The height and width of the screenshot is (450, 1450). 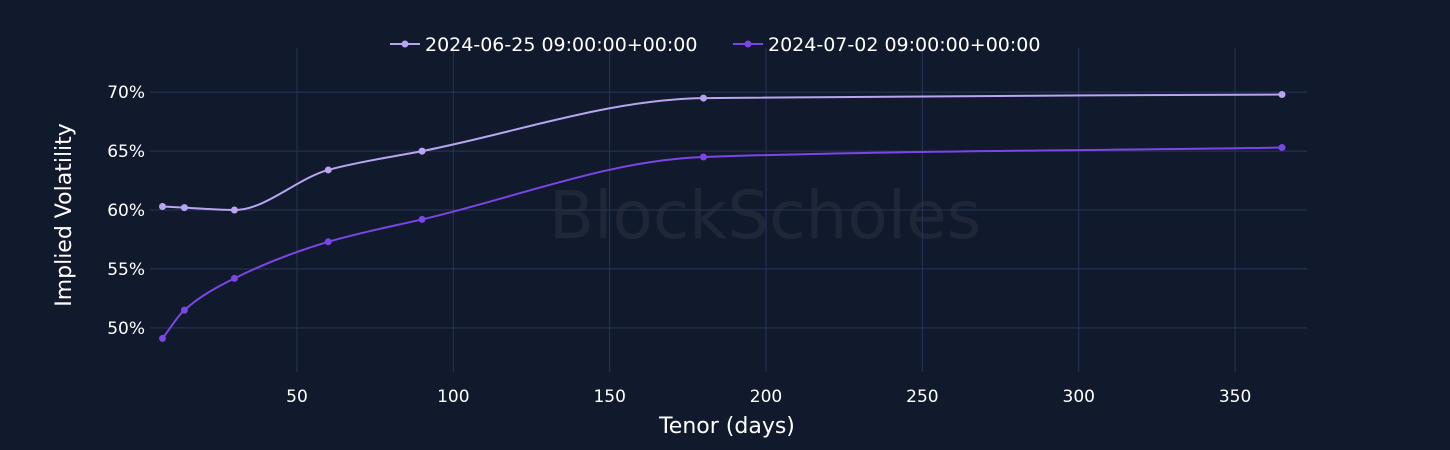 I want to click on y-tick-label: 50%, so click(x=126, y=329).